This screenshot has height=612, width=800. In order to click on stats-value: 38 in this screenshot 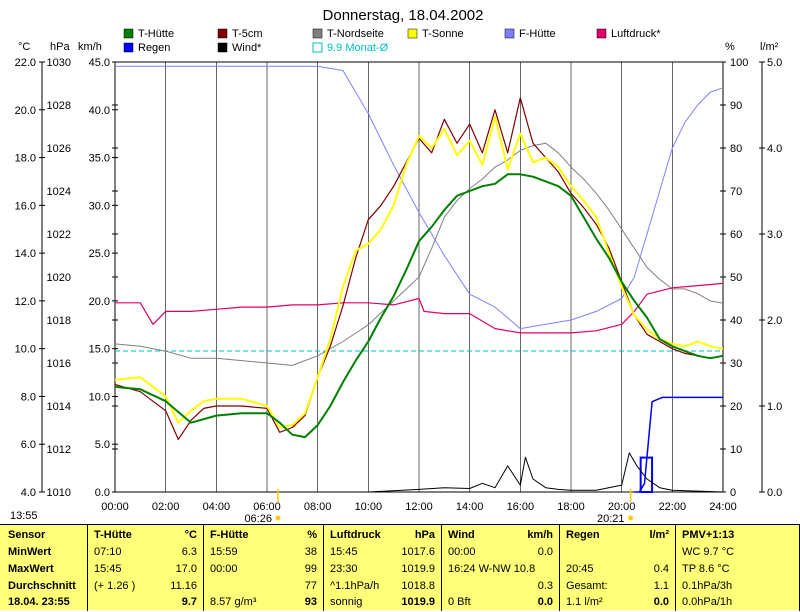, I will do `click(310, 552)`.